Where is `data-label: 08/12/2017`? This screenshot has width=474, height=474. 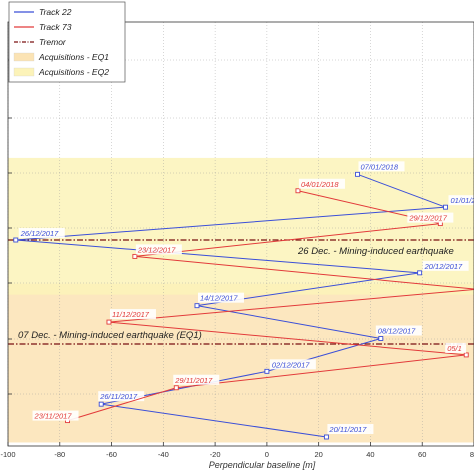
data-label: 08/12/2017 is located at coordinates (397, 331).